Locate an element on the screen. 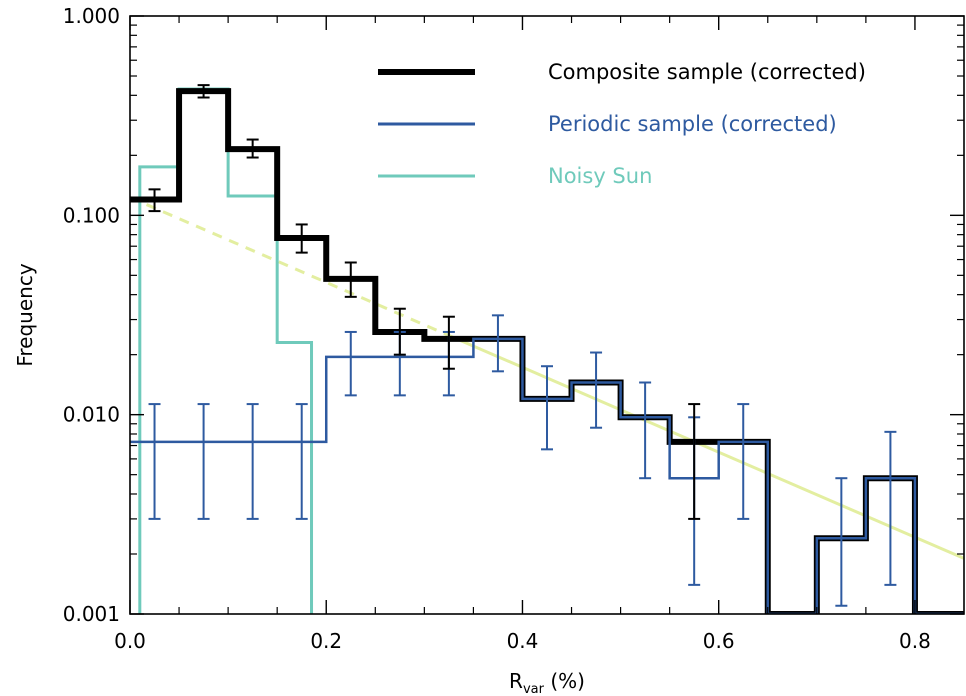 This screenshot has height=696, width=966. x-axis-label-subscript: var is located at coordinates (534, 689).